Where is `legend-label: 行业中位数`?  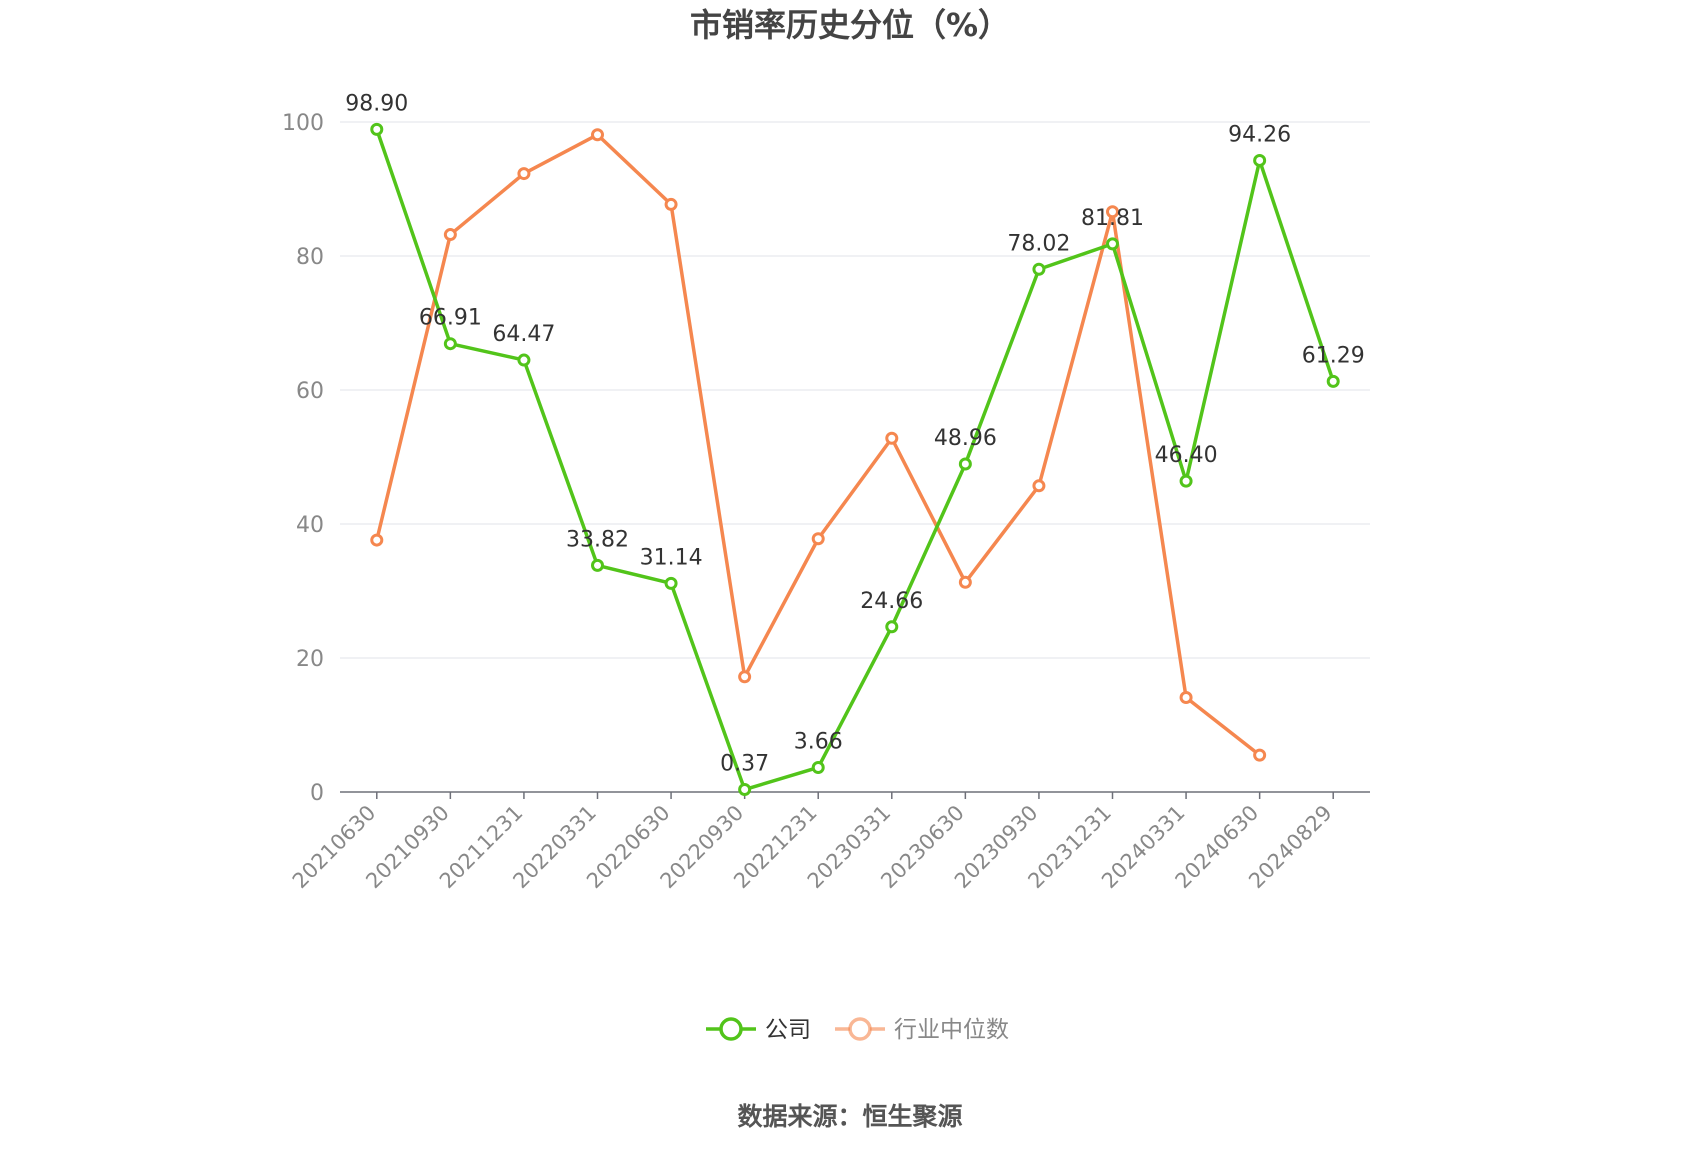 legend-label: 行业中位数 is located at coordinates (951, 1030).